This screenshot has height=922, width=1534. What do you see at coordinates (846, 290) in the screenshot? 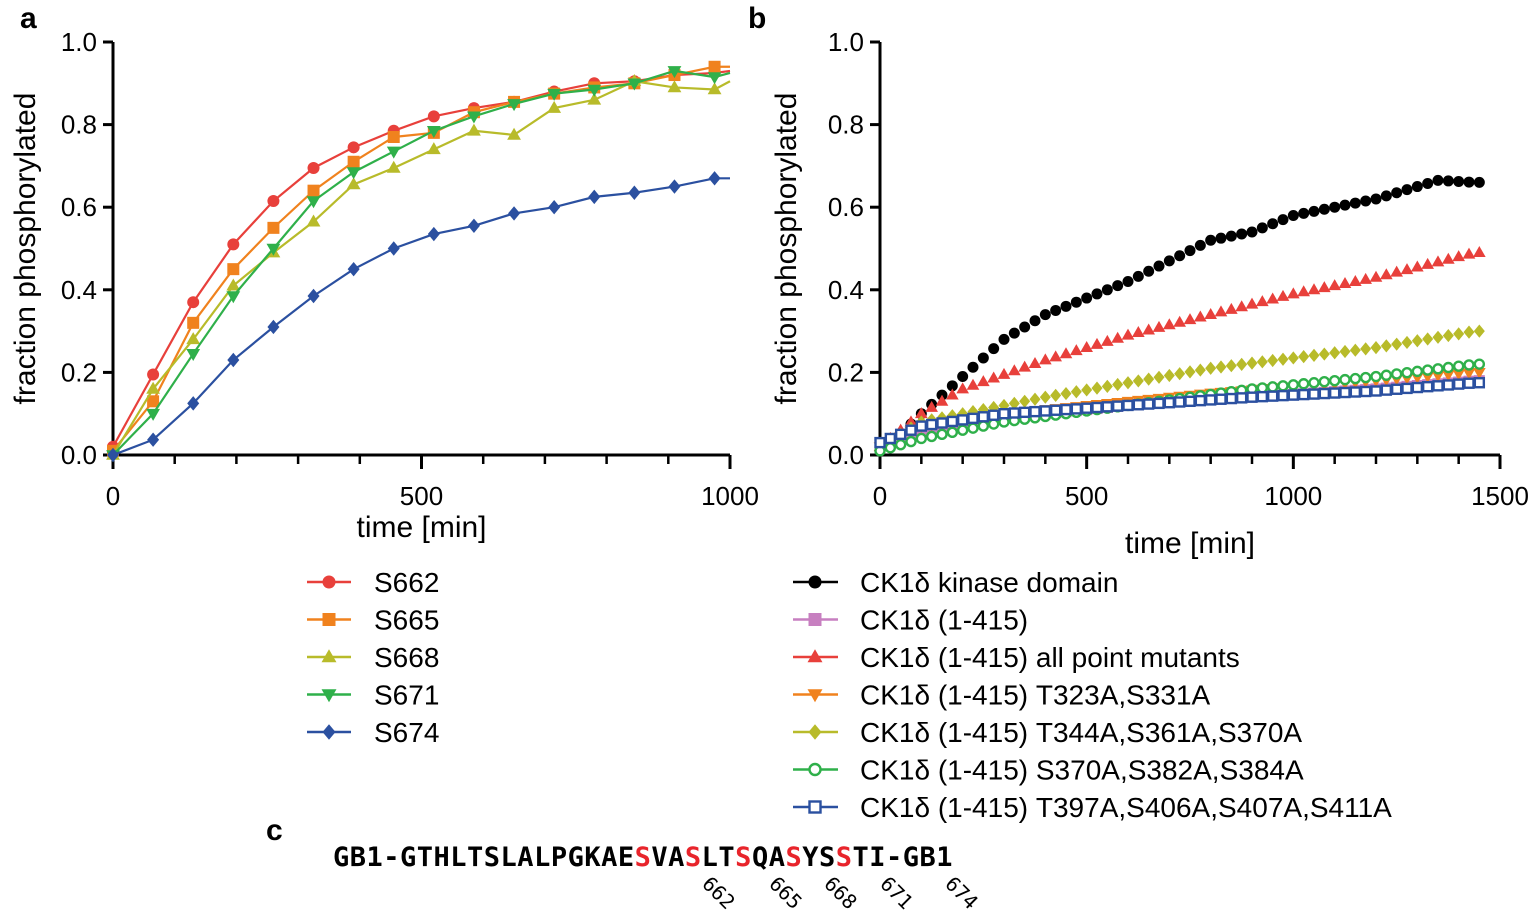
I see `y-tick-label: 0.4` at bounding box center [846, 290].